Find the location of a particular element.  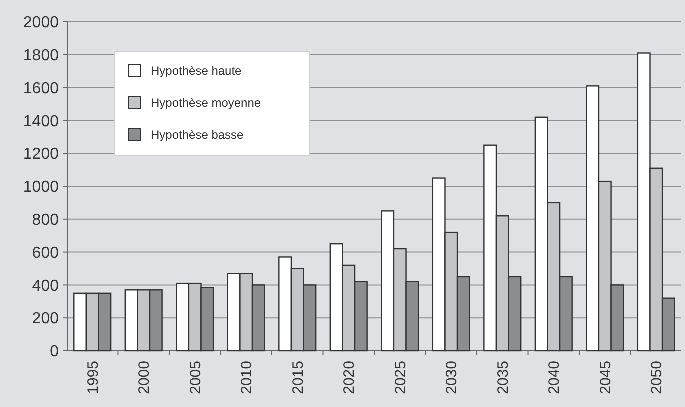

x-tick-label: 2035 is located at coordinates (503, 377).